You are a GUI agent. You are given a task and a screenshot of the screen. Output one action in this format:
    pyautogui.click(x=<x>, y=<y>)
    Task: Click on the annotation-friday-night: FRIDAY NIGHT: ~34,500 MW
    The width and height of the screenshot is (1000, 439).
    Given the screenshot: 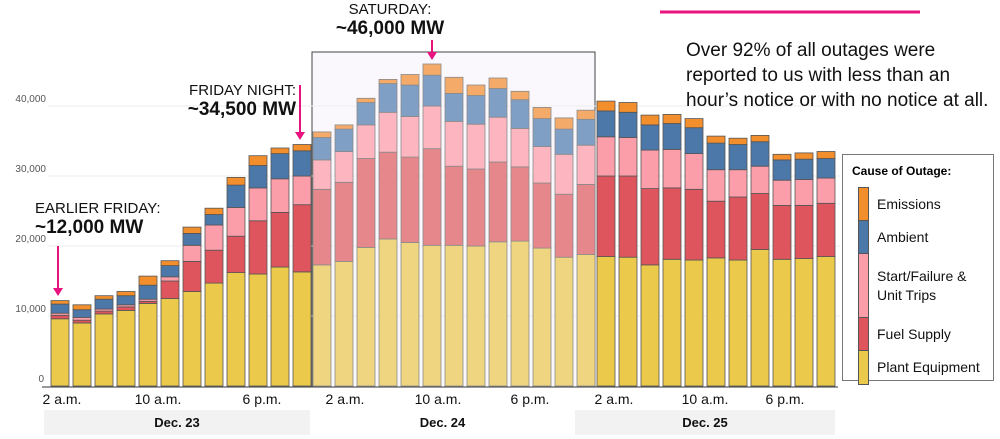 What is the action you would take?
    pyautogui.click(x=238, y=101)
    